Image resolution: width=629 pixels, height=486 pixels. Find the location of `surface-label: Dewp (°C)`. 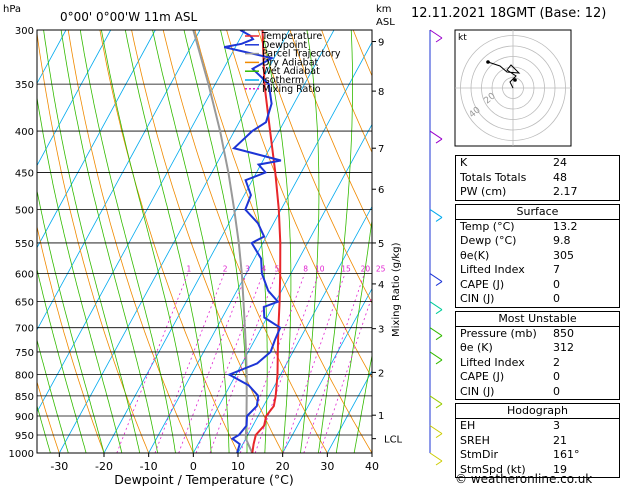

surface-label: Dewp (°C) is located at coordinates (488, 240).